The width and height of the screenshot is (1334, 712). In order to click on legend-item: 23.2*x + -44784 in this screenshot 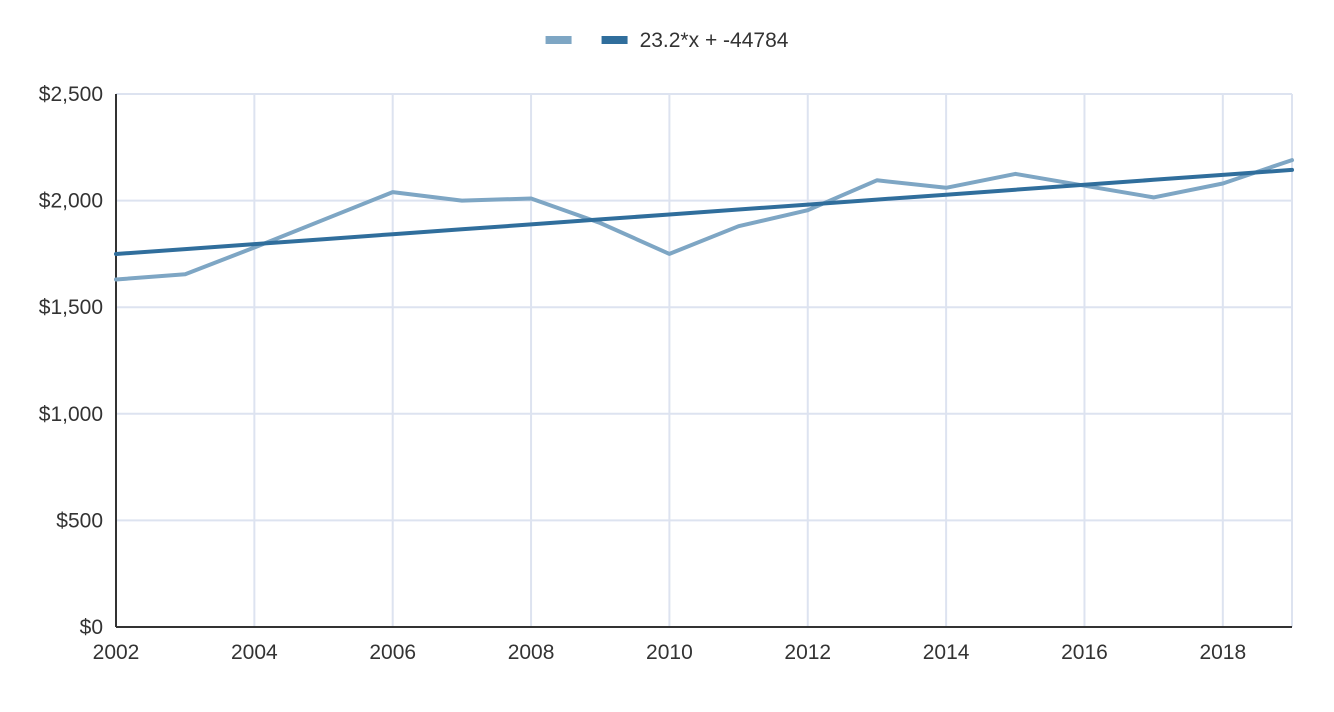, I will do `click(695, 40)`.